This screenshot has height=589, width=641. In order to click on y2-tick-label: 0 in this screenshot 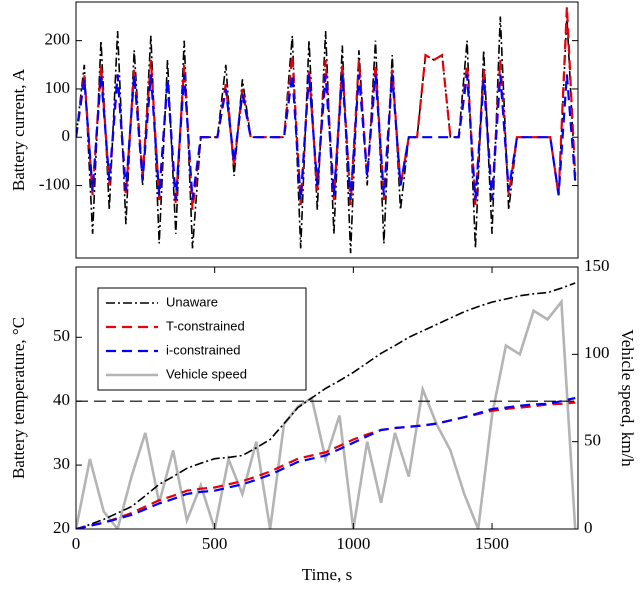, I will do `click(588, 527)`.